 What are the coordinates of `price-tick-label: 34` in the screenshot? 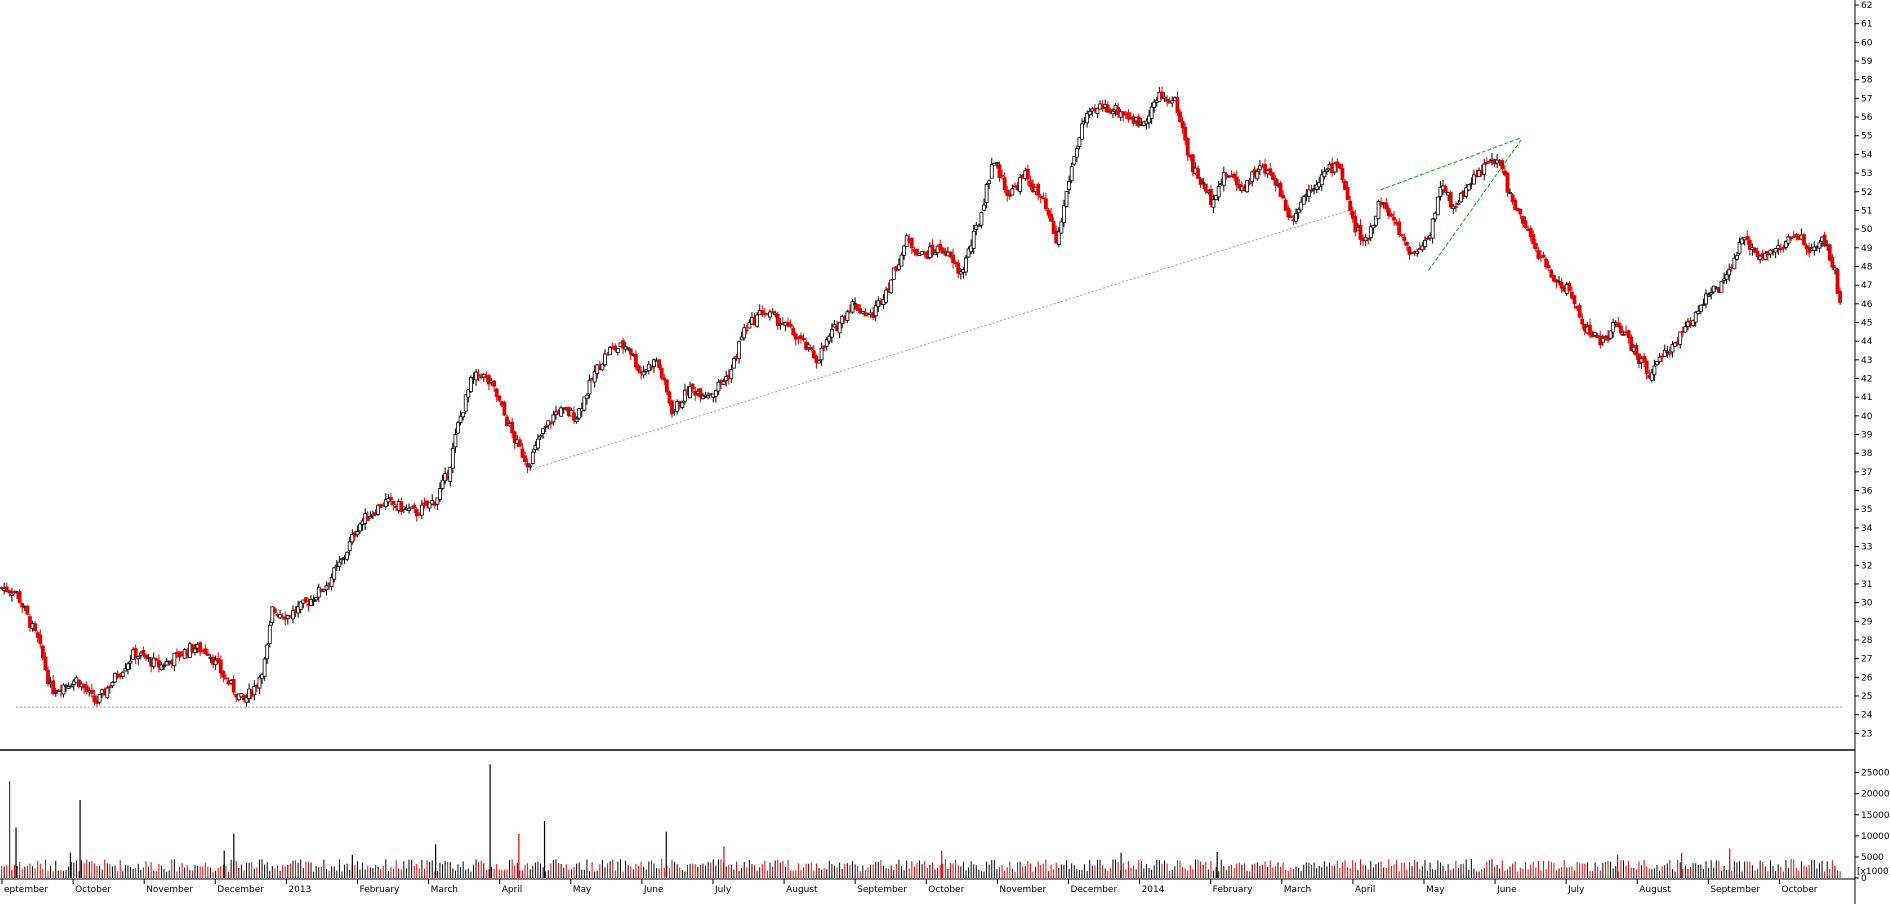 It's located at (1867, 529).